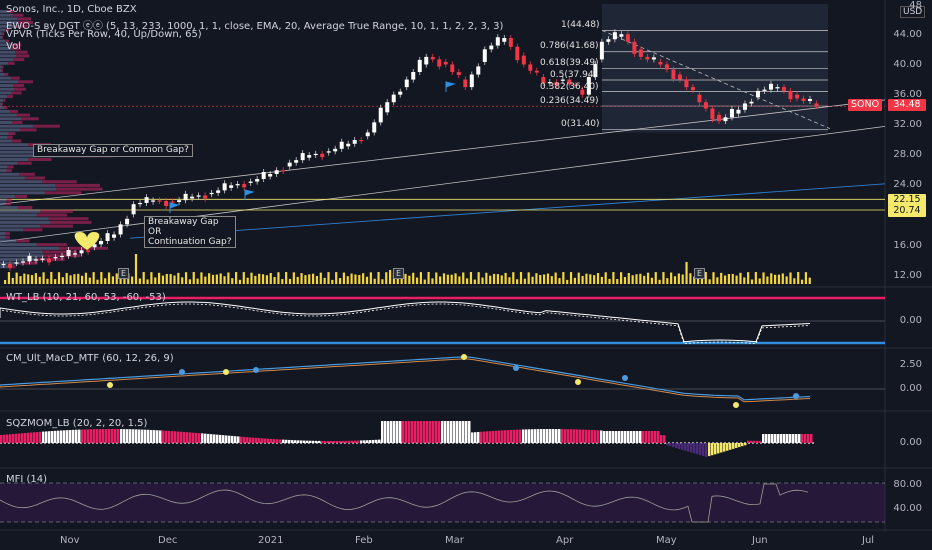 This screenshot has width=932, height=550. What do you see at coordinates (580, 124) in the screenshot?
I see `fib-label: 0(31.40)` at bounding box center [580, 124].